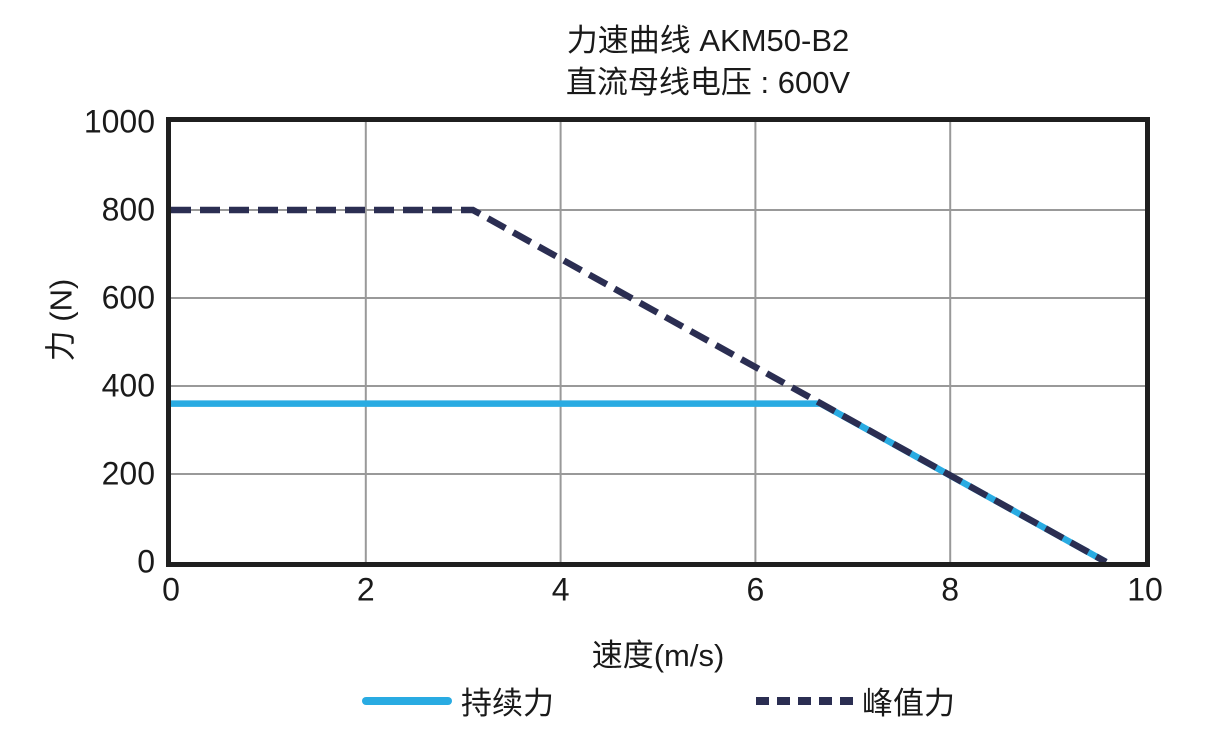  I want to click on x-axis-title: 速度(m/s), so click(658, 655).